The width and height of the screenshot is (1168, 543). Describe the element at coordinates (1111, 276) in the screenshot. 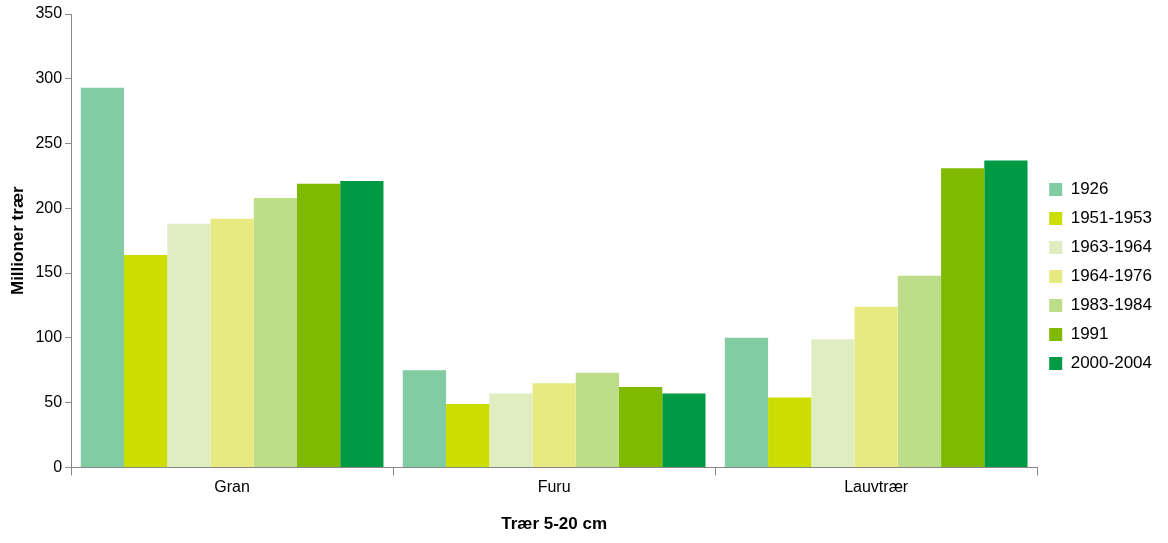

I see `legend-label: 1964-1976` at that location.